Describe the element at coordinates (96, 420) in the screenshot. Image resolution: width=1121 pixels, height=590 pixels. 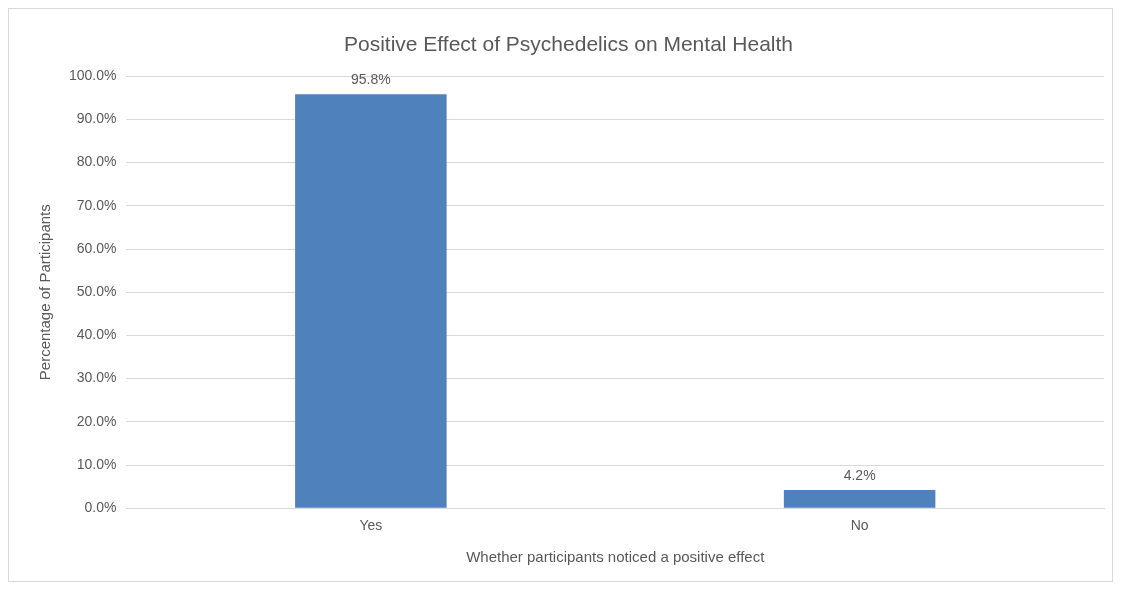
I see `y-tick-label: 20.0%` at that location.